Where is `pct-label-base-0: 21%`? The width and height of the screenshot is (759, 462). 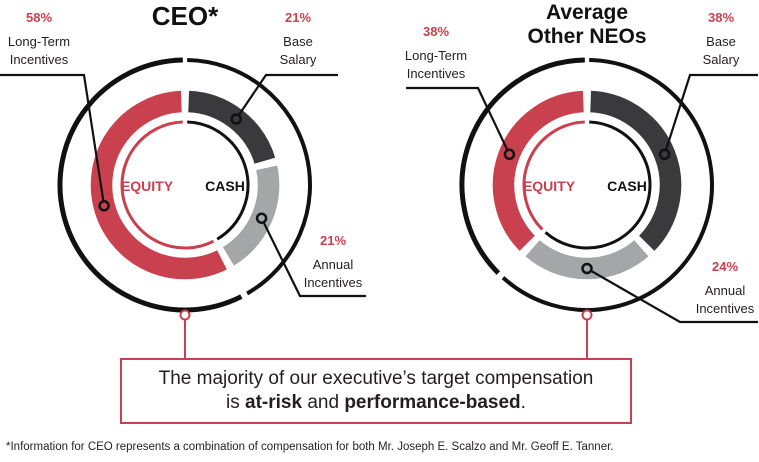
pct-label-base-0: 21% is located at coordinates (298, 17).